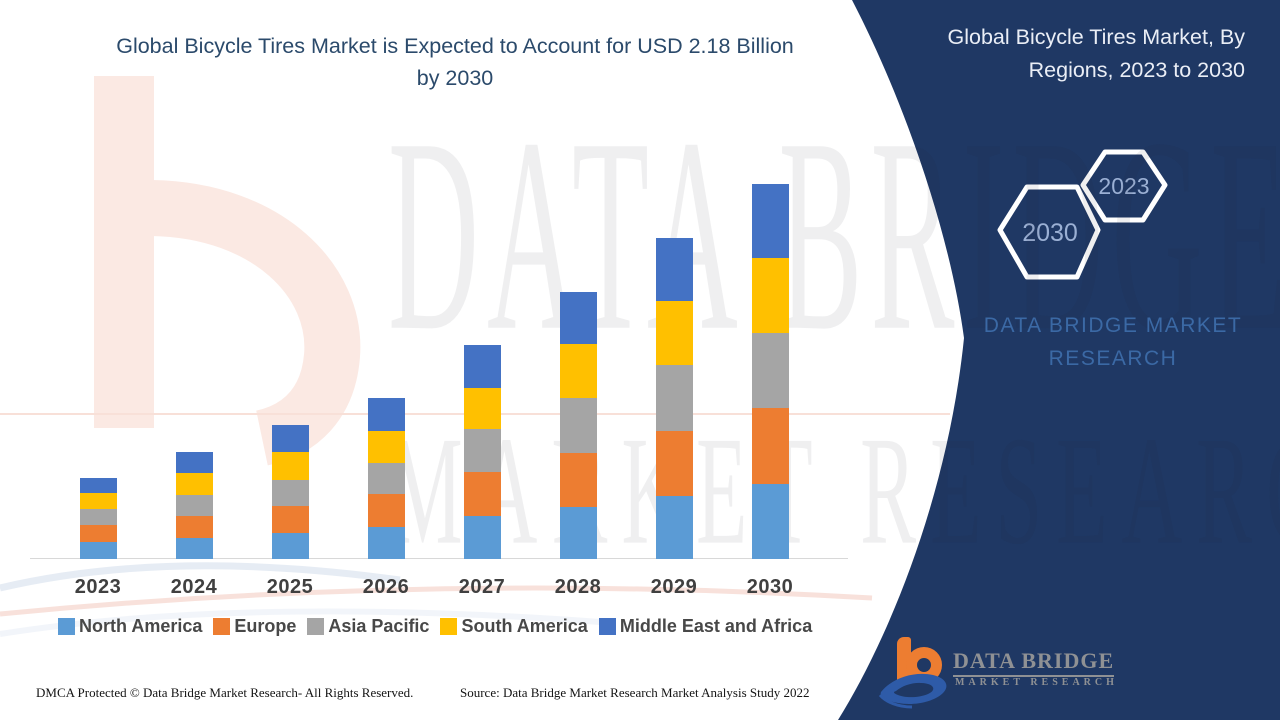 The height and width of the screenshot is (720, 1280). Describe the element at coordinates (770, 295) in the screenshot. I see `bar-segment-2030-south-america` at that location.